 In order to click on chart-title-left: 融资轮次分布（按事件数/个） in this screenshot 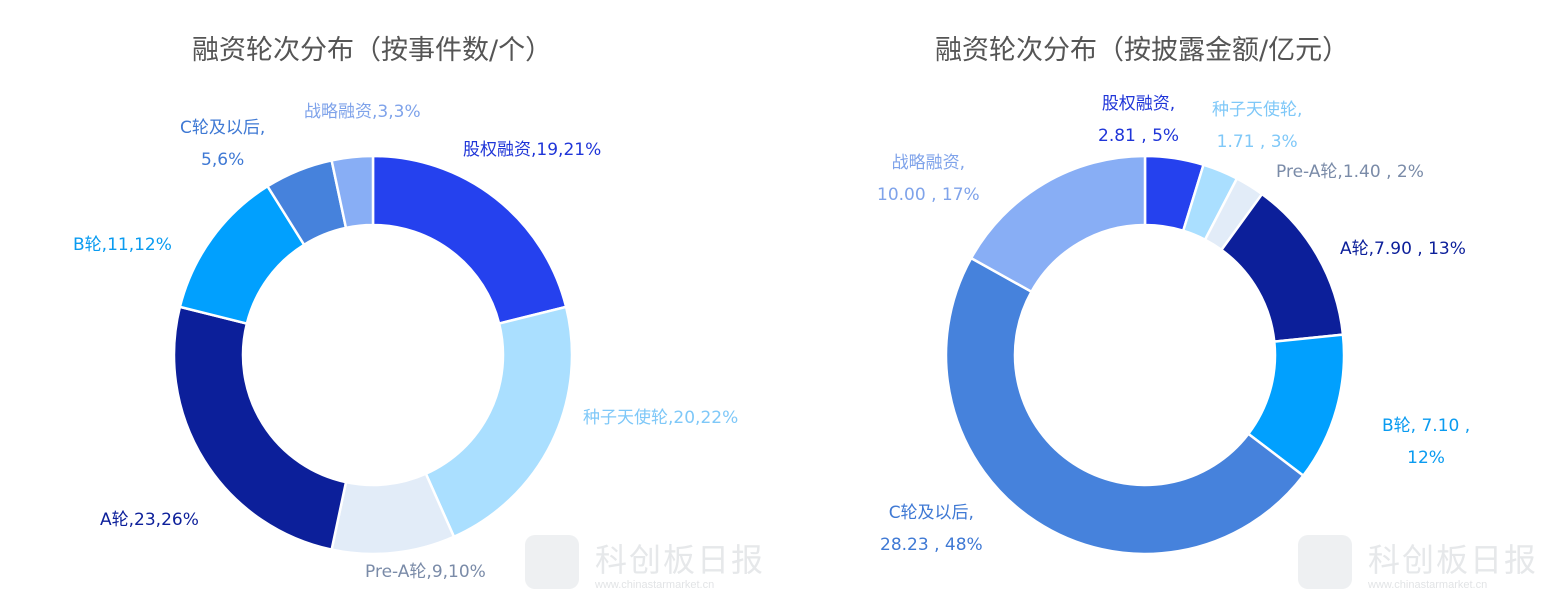, I will do `click(372, 50)`.